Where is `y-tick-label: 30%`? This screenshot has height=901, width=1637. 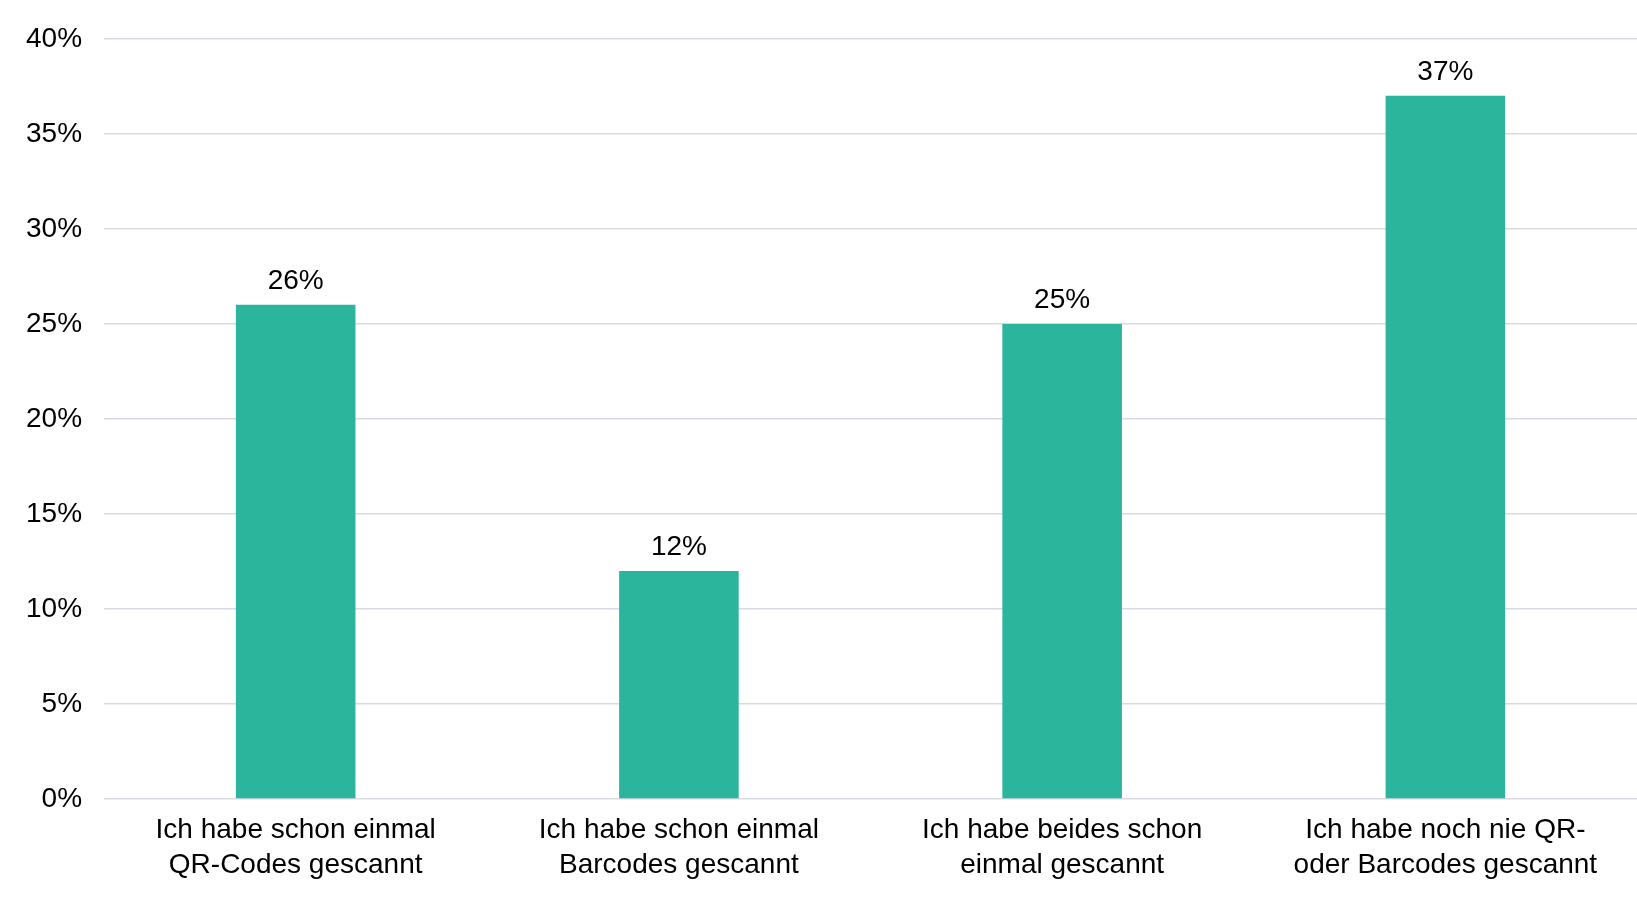 y-tick-label: 30% is located at coordinates (54, 227).